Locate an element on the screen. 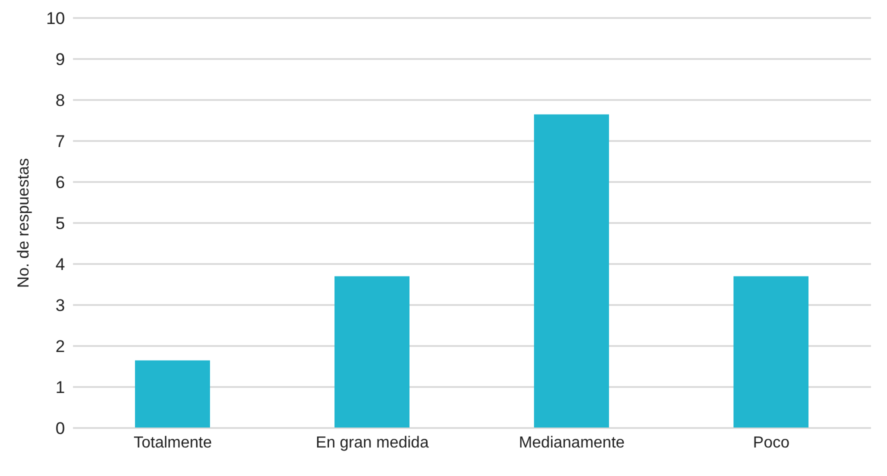  x-tick-label: Poco is located at coordinates (771, 443).